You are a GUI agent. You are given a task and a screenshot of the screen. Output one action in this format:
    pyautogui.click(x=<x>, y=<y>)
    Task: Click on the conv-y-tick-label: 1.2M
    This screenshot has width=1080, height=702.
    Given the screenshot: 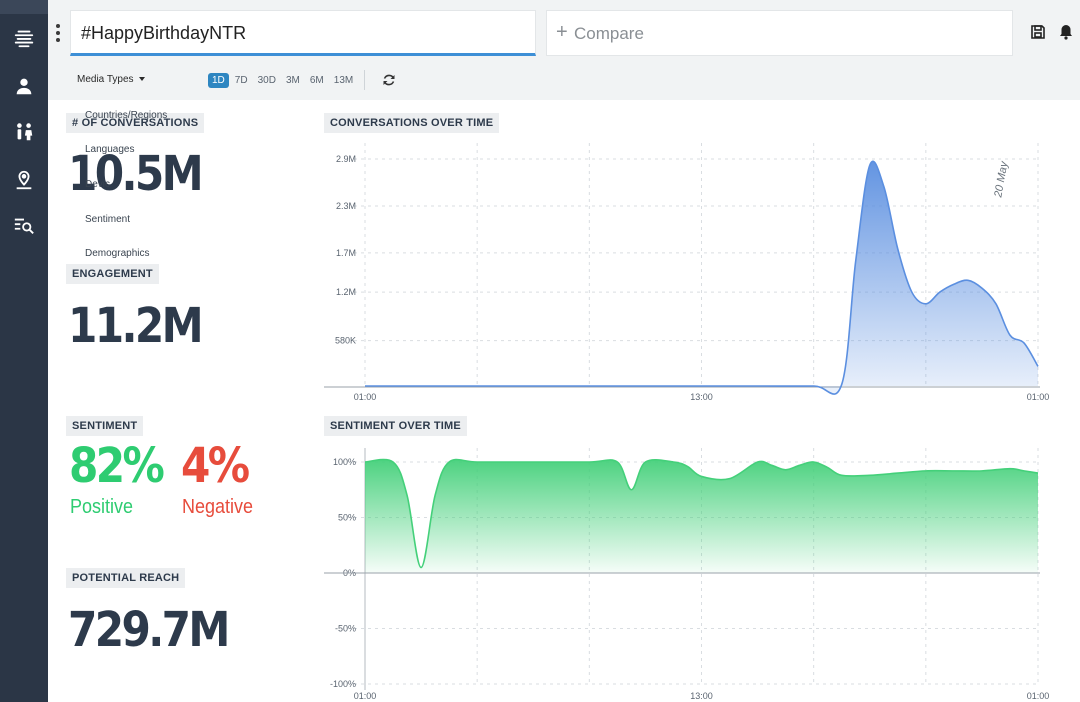 What is the action you would take?
    pyautogui.click(x=346, y=292)
    